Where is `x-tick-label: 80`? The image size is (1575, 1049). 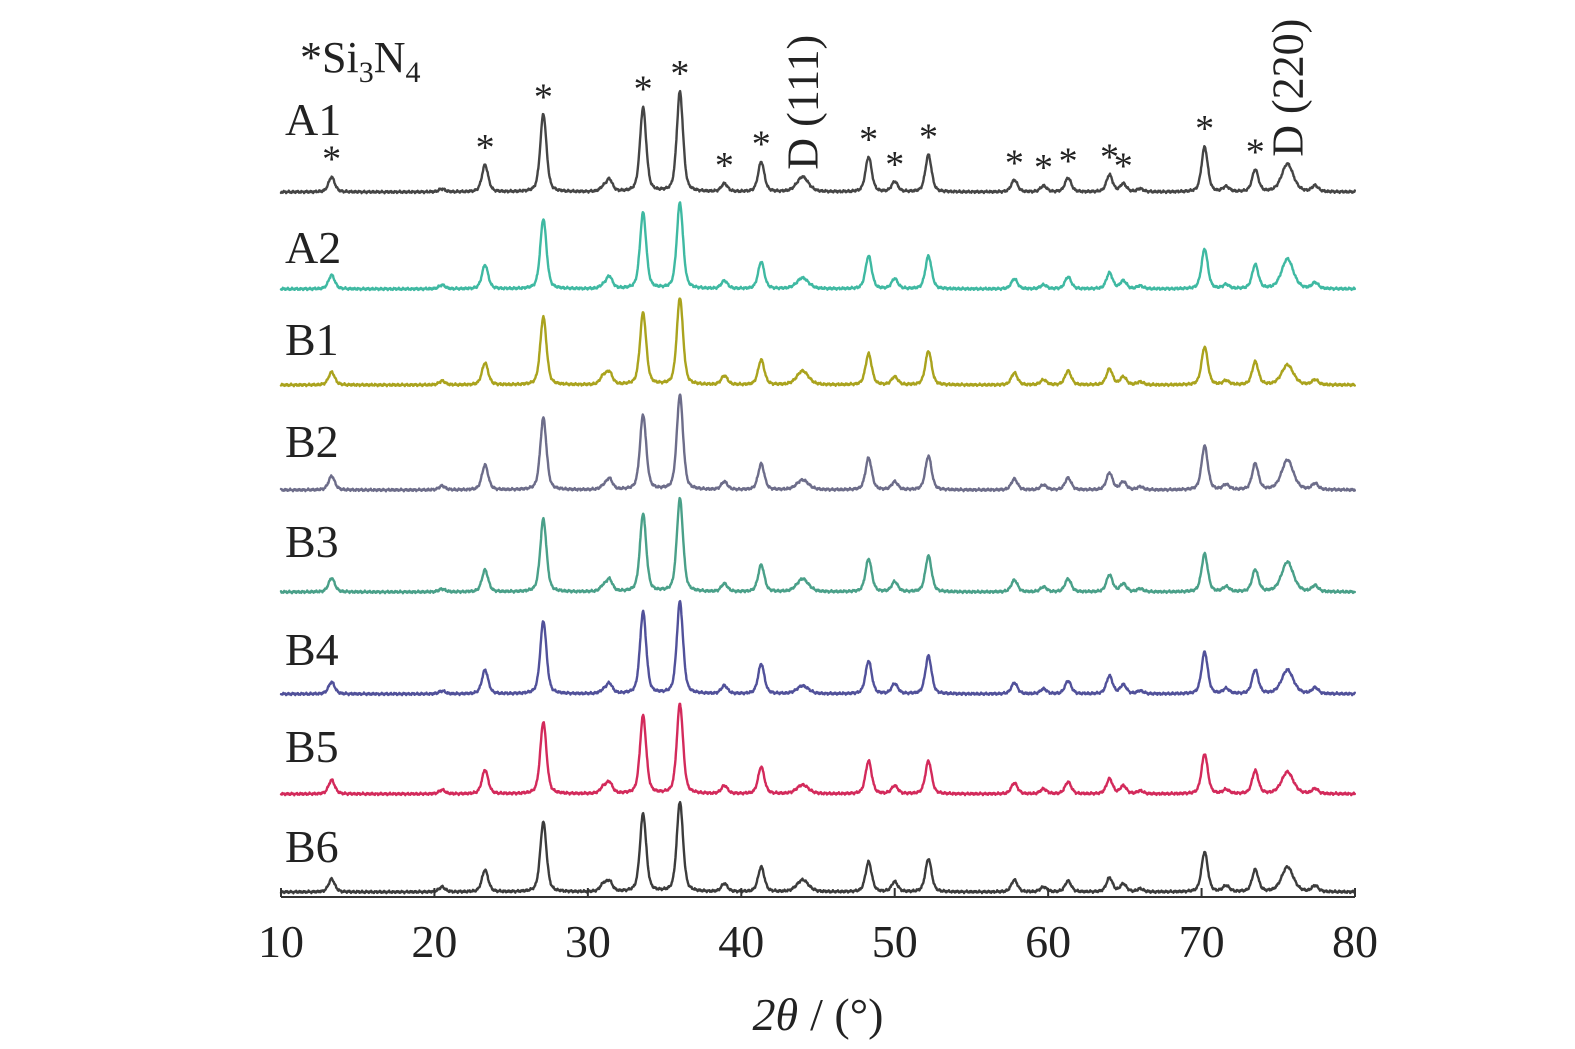 x-tick-label: 80 is located at coordinates (1355, 941).